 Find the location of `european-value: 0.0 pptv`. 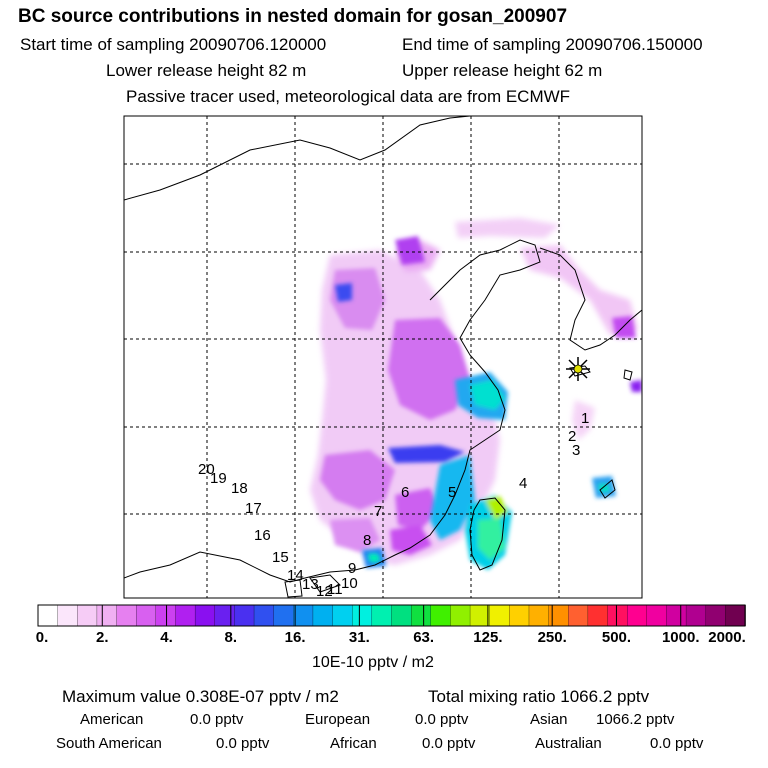

european-value: 0.0 pptv is located at coordinates (442, 719).